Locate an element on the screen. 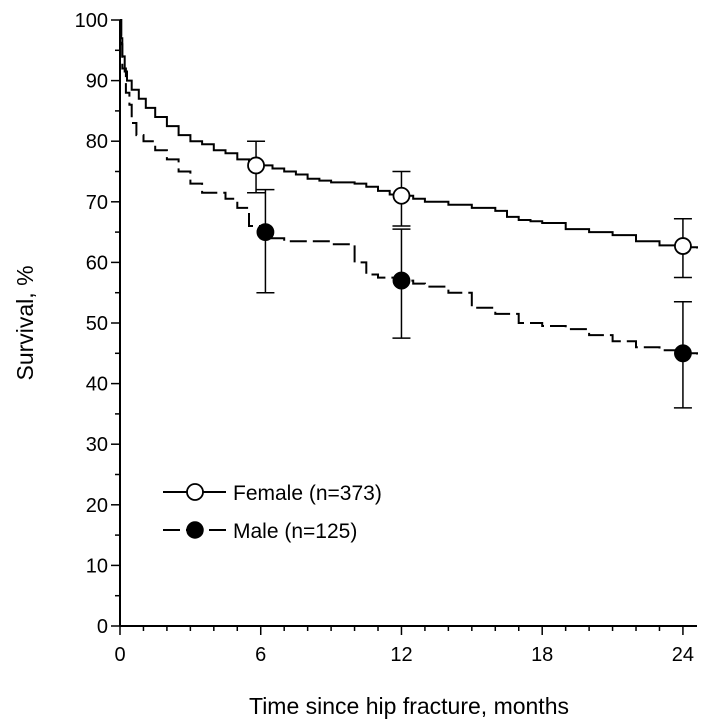 The height and width of the screenshot is (725, 701). legend-marker-male is located at coordinates (195, 530).